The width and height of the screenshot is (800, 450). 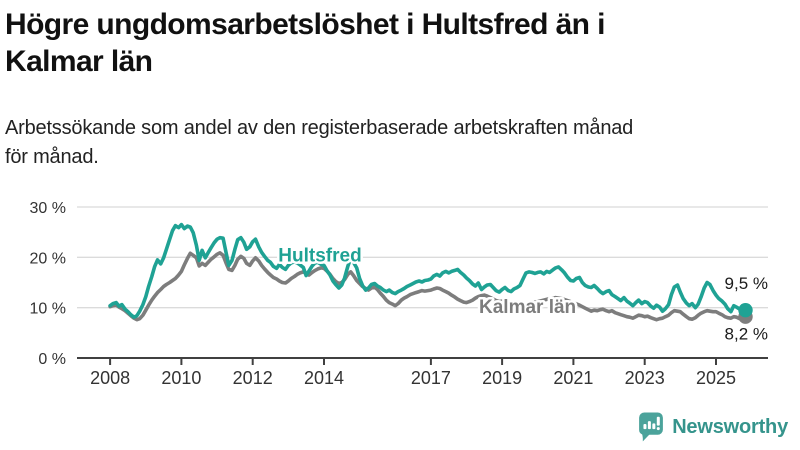 What do you see at coordinates (319, 255) in the screenshot?
I see `series-label-hultsfred: Hultsfred` at bounding box center [319, 255].